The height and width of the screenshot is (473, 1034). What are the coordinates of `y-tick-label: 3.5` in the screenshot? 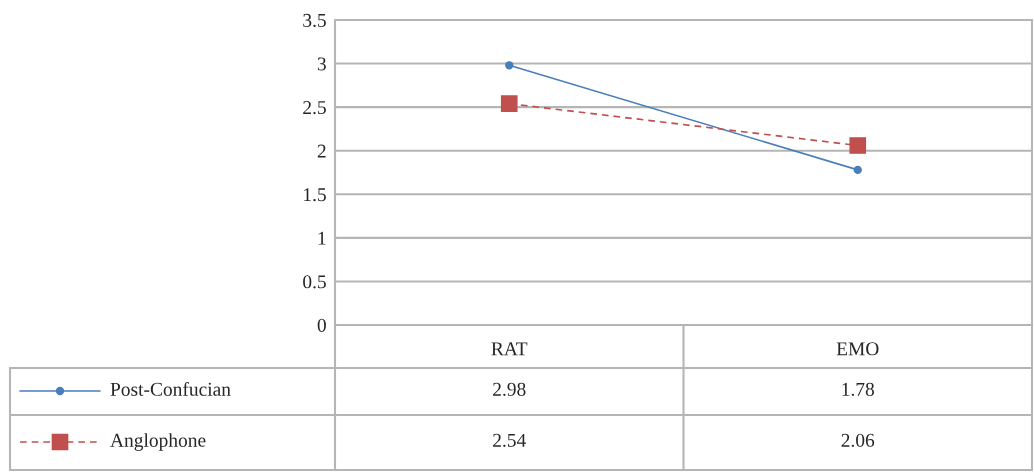 It's located at (314, 20).